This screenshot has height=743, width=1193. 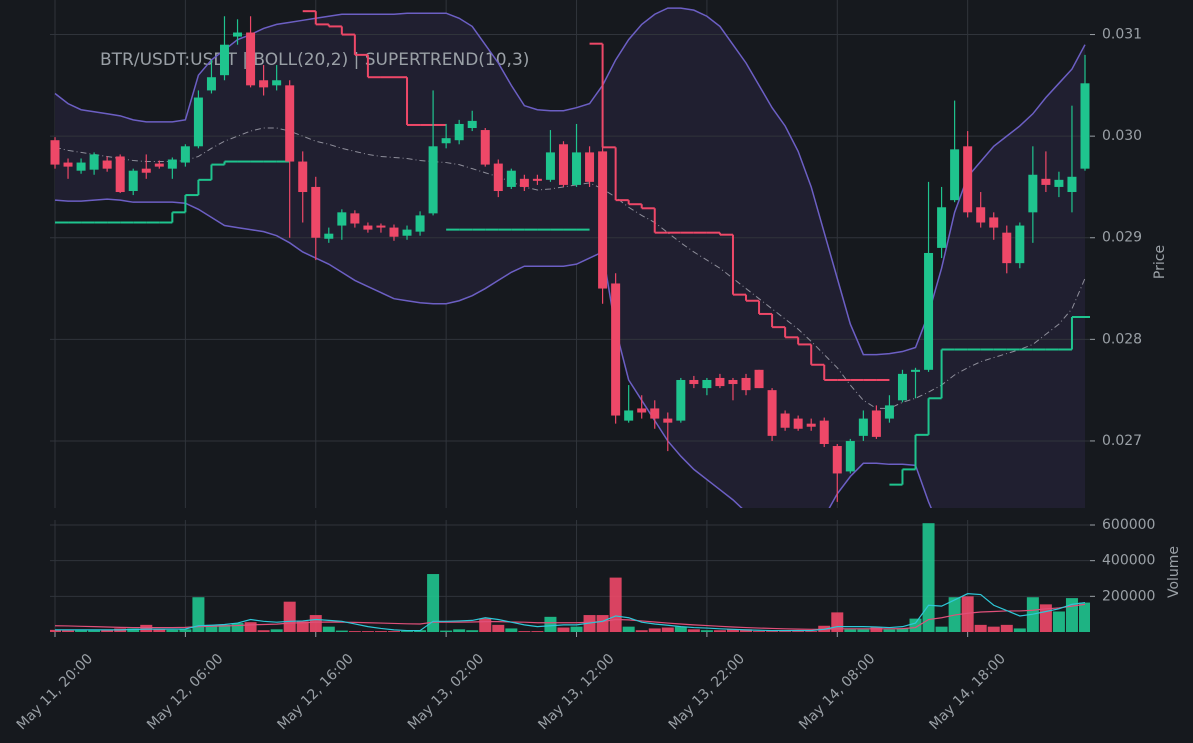 What do you see at coordinates (1122, 136) in the screenshot?
I see `y-tick-label: 0.030` at bounding box center [1122, 136].